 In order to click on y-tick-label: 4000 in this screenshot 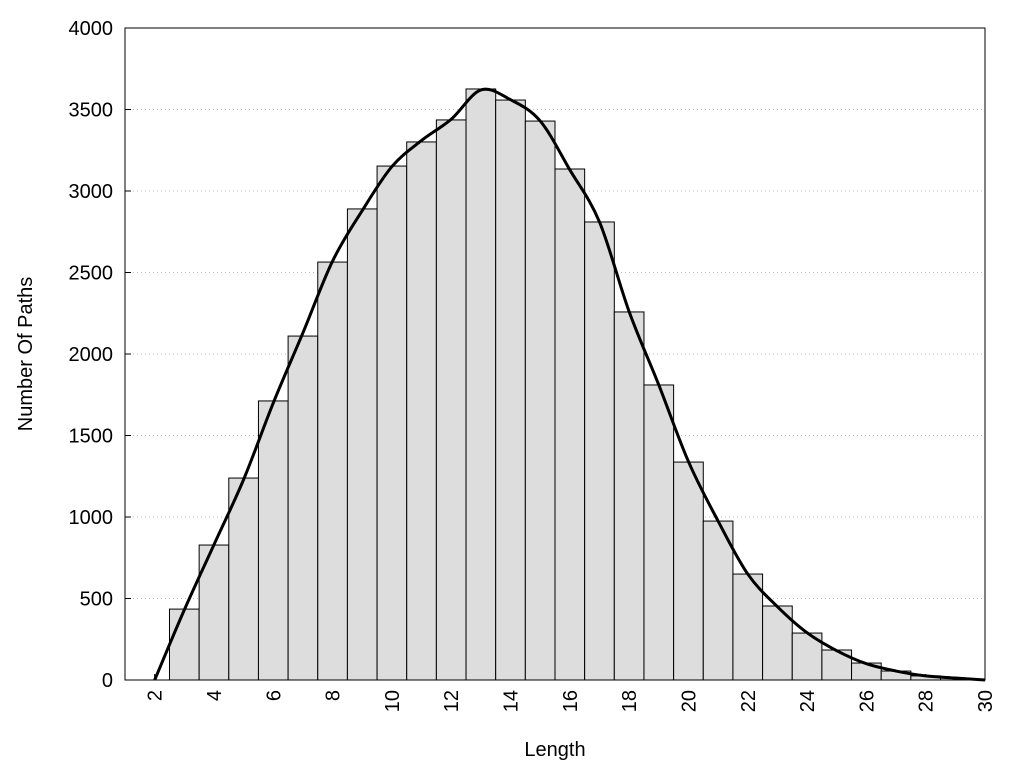, I will do `click(91, 29)`.